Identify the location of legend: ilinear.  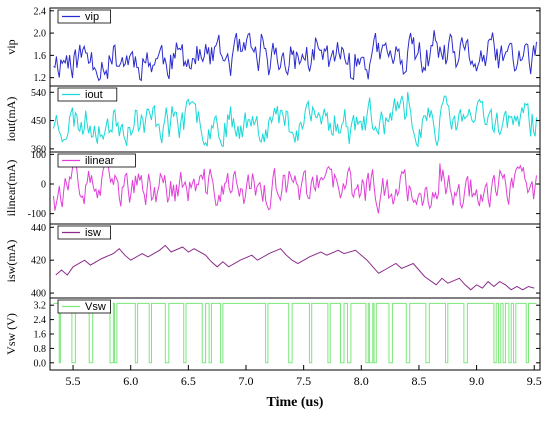
(96, 160).